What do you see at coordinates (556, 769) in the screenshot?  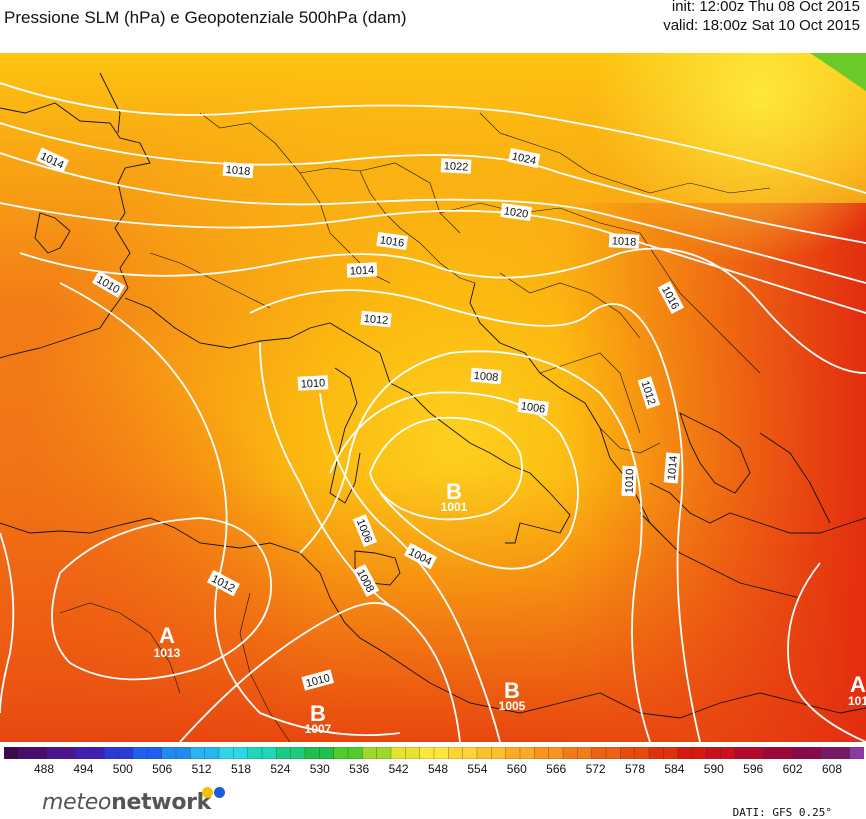 I see `color-scale-tick-label: 566` at bounding box center [556, 769].